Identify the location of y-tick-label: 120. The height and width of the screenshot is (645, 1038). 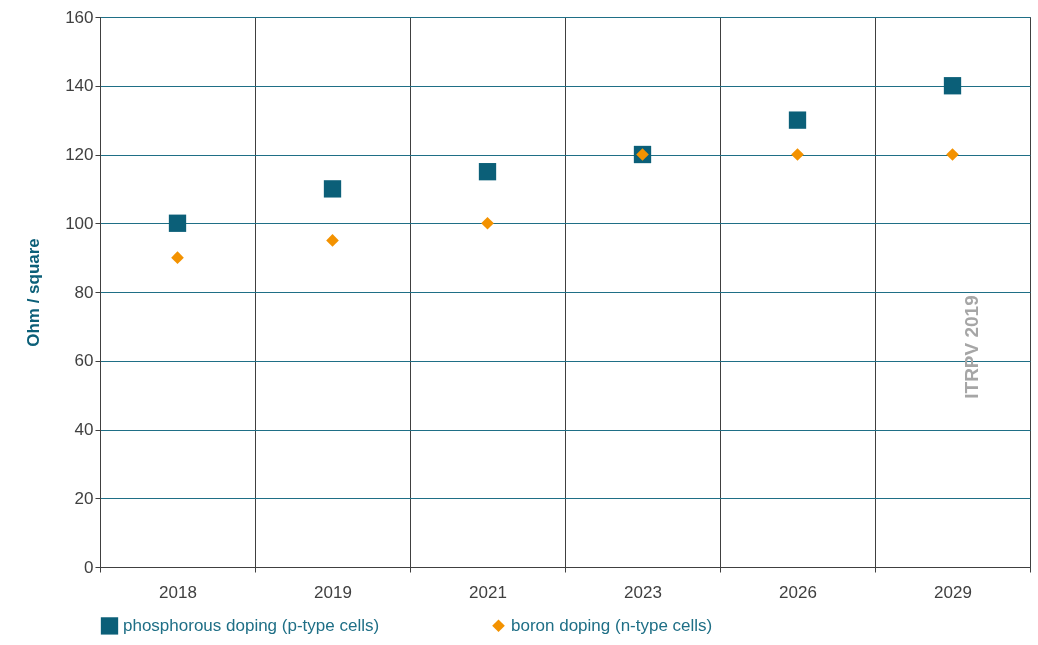
(79, 154).